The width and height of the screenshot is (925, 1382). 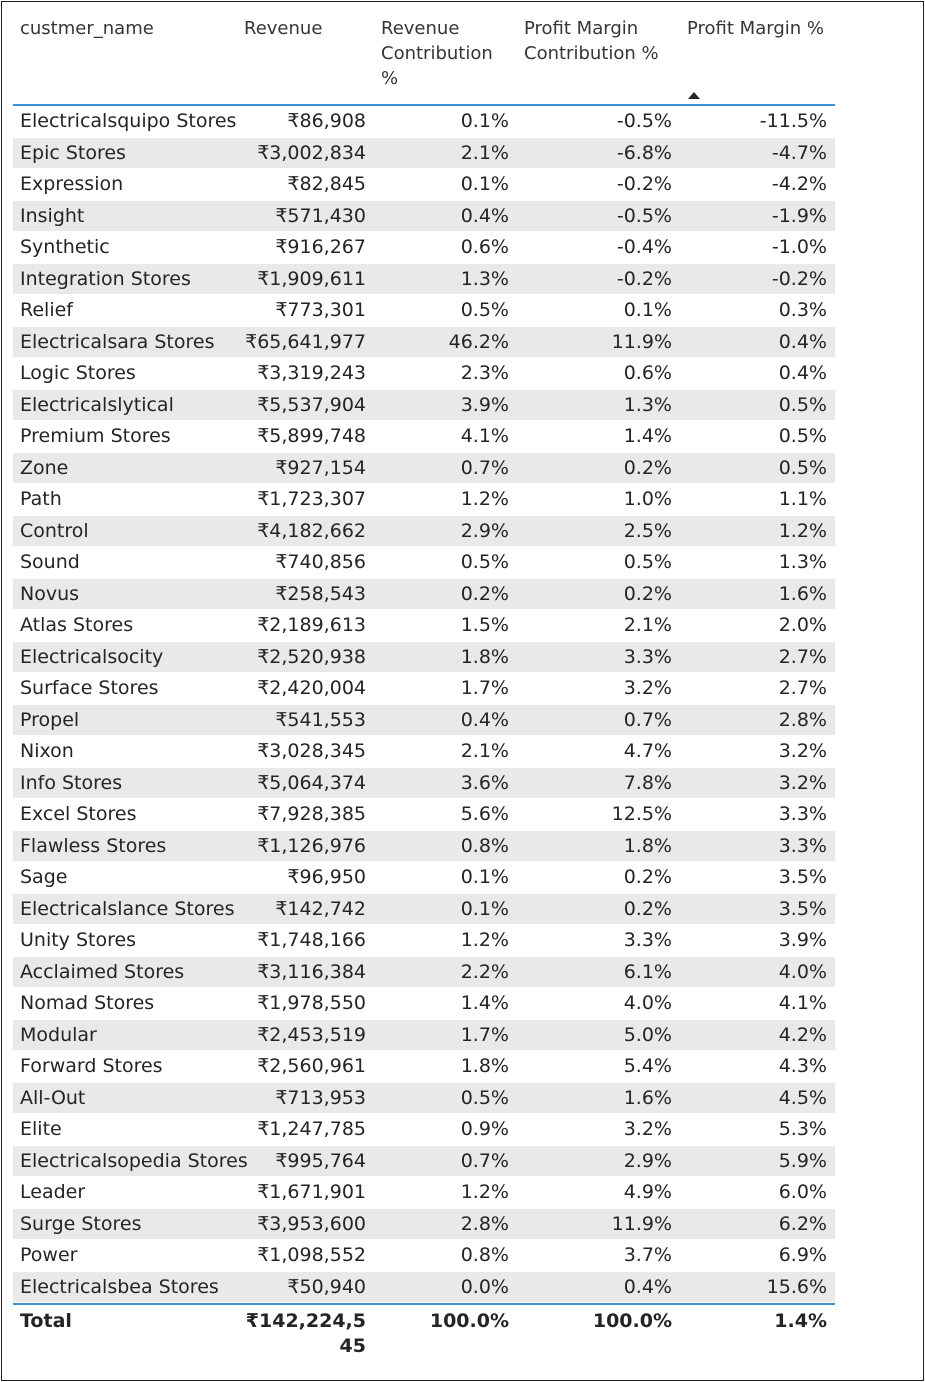 I want to click on table-row: Elite ₹1,247,785 0.9% 3.2% 5.3%, so click(x=424, y=1130).